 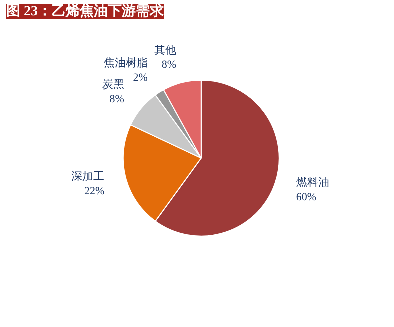 I want to click on chart-title: 图 23：乙烯焦油下游需求, so click(x=85, y=12).